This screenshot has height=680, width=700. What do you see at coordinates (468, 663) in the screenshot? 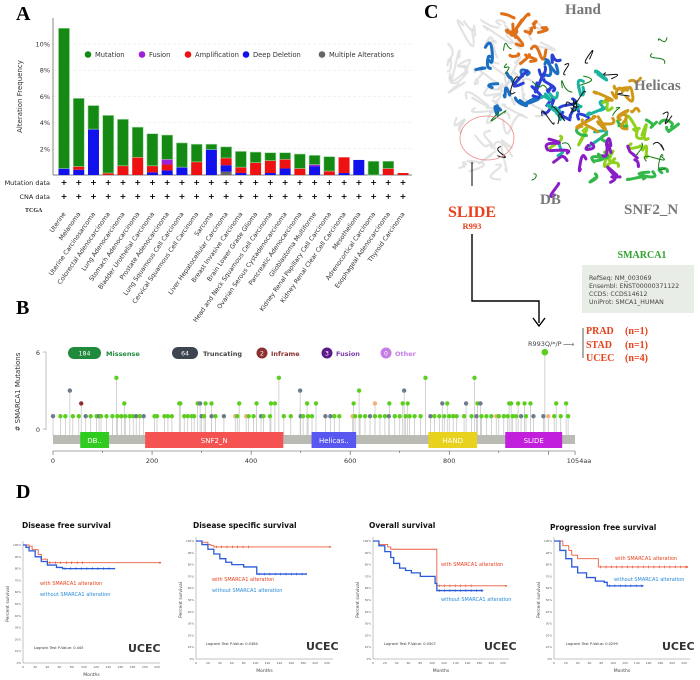
I see `x-tick-label: 160` at bounding box center [468, 663].